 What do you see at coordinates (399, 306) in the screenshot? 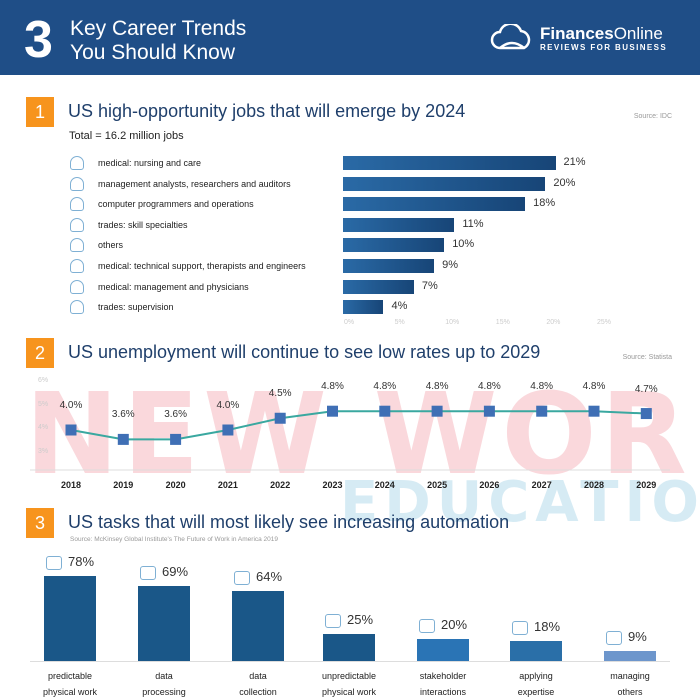
I see `job-value: 4%` at bounding box center [399, 306].